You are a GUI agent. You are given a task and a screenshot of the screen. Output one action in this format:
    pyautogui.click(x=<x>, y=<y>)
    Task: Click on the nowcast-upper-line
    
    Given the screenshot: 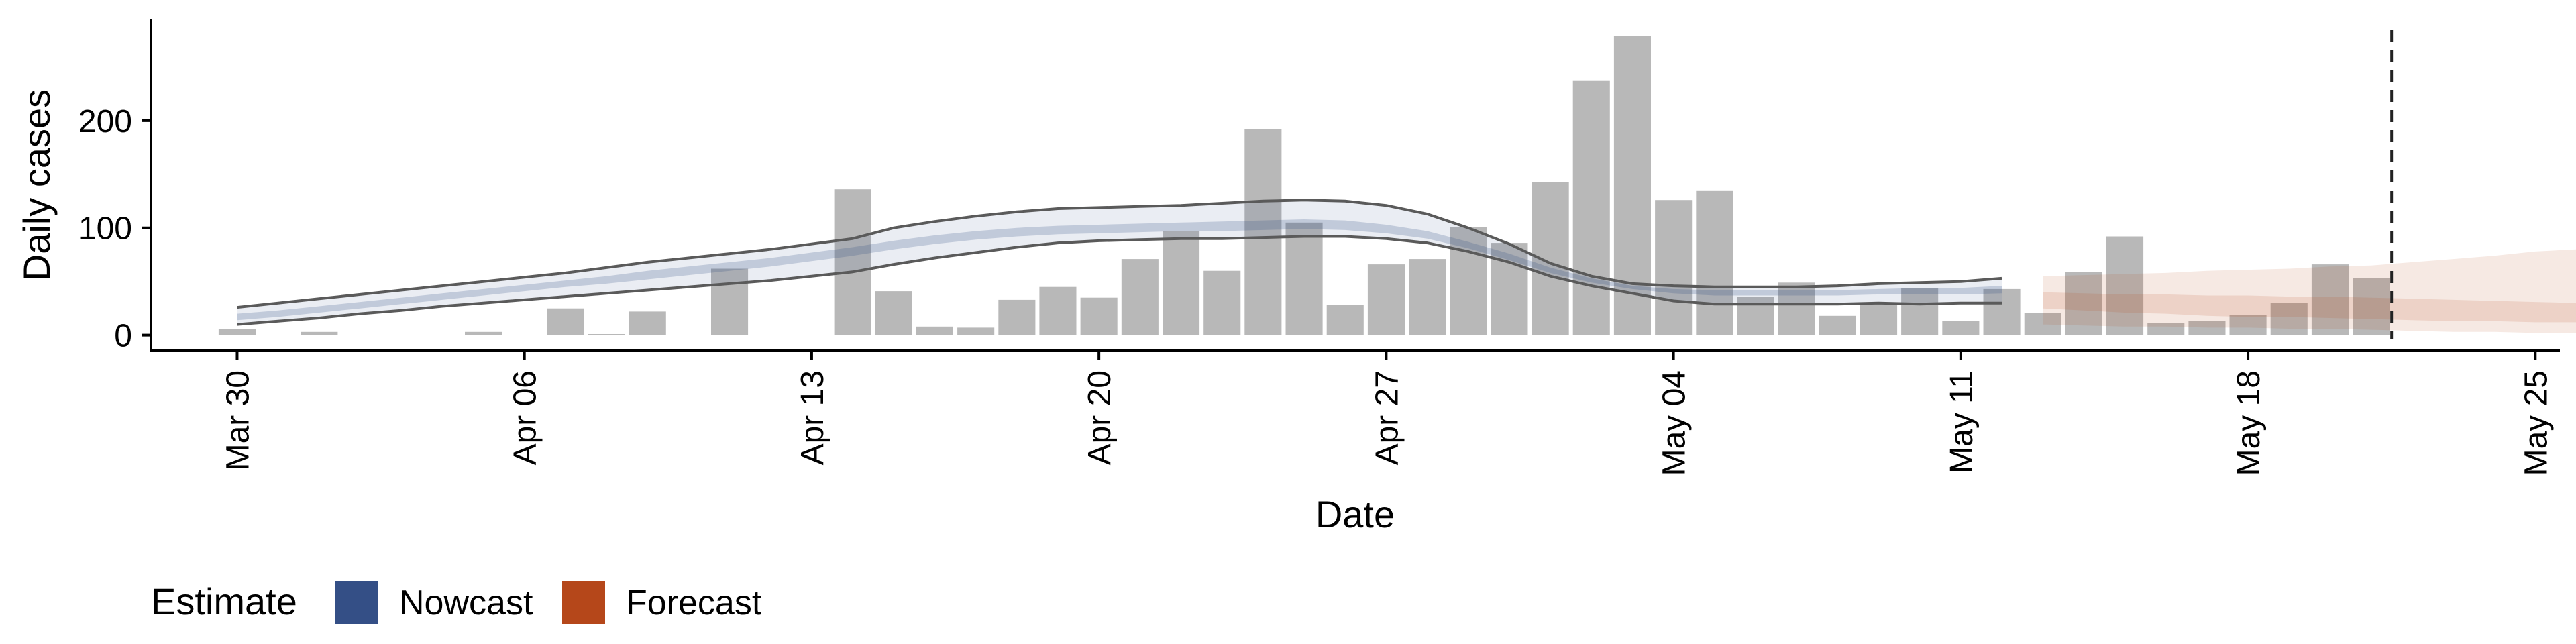 What is the action you would take?
    pyautogui.click(x=1119, y=254)
    